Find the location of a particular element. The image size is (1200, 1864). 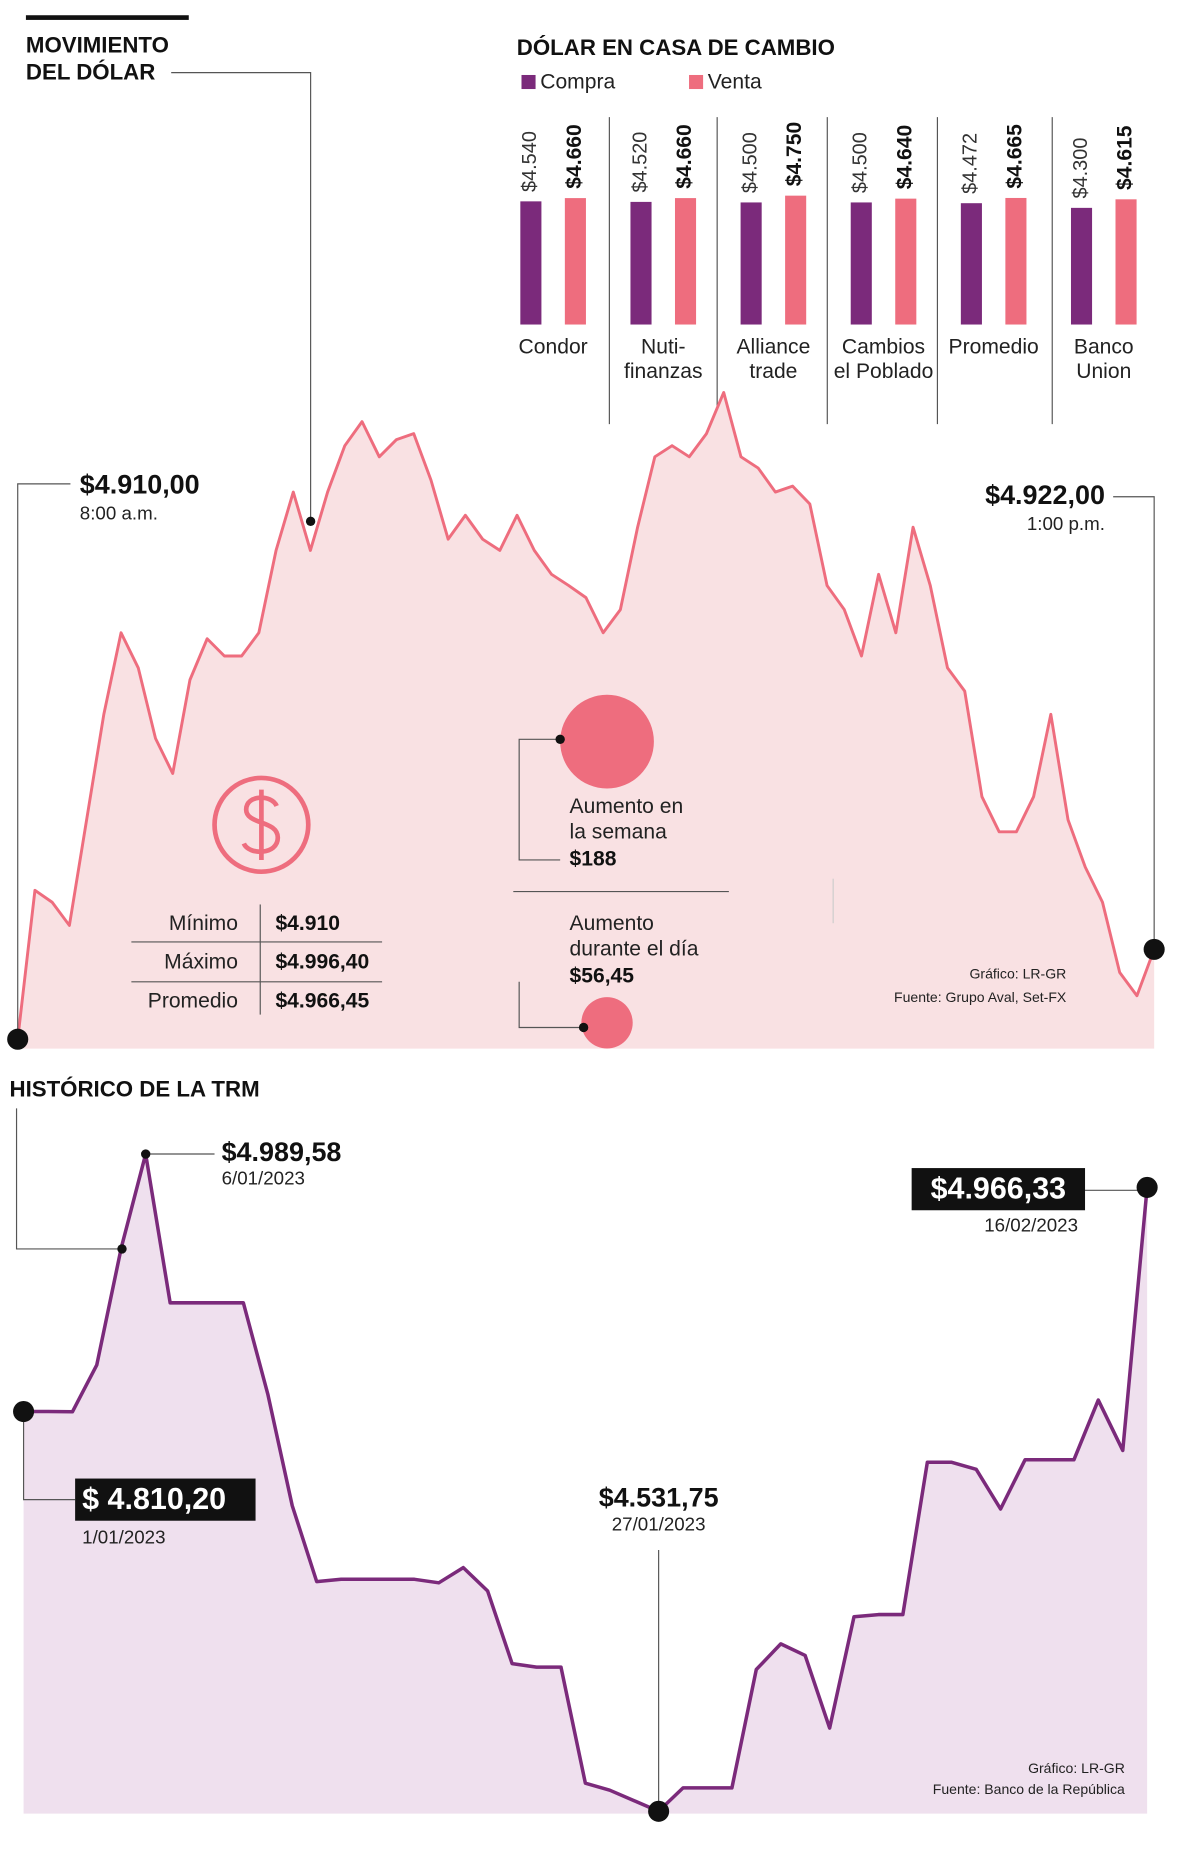

legend-label: Compra is located at coordinates (577, 82).